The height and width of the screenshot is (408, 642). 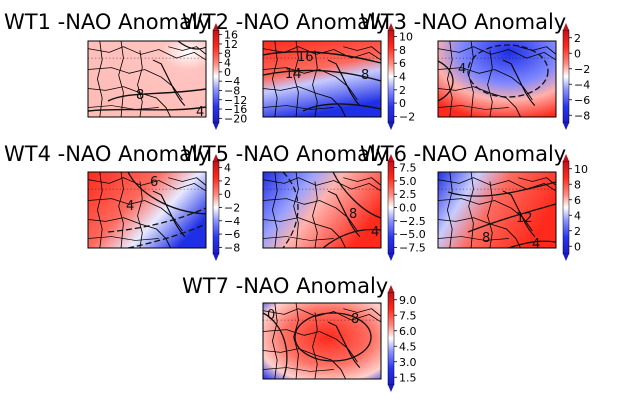 I want to click on panel-title: WT1 -NAO Anomaly, so click(x=107, y=22).